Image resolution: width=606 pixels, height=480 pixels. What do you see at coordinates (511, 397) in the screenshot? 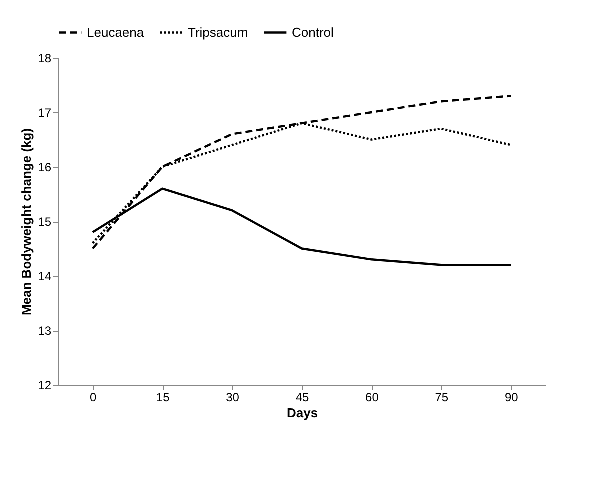
I see `x-tick-label: 90` at bounding box center [511, 397].